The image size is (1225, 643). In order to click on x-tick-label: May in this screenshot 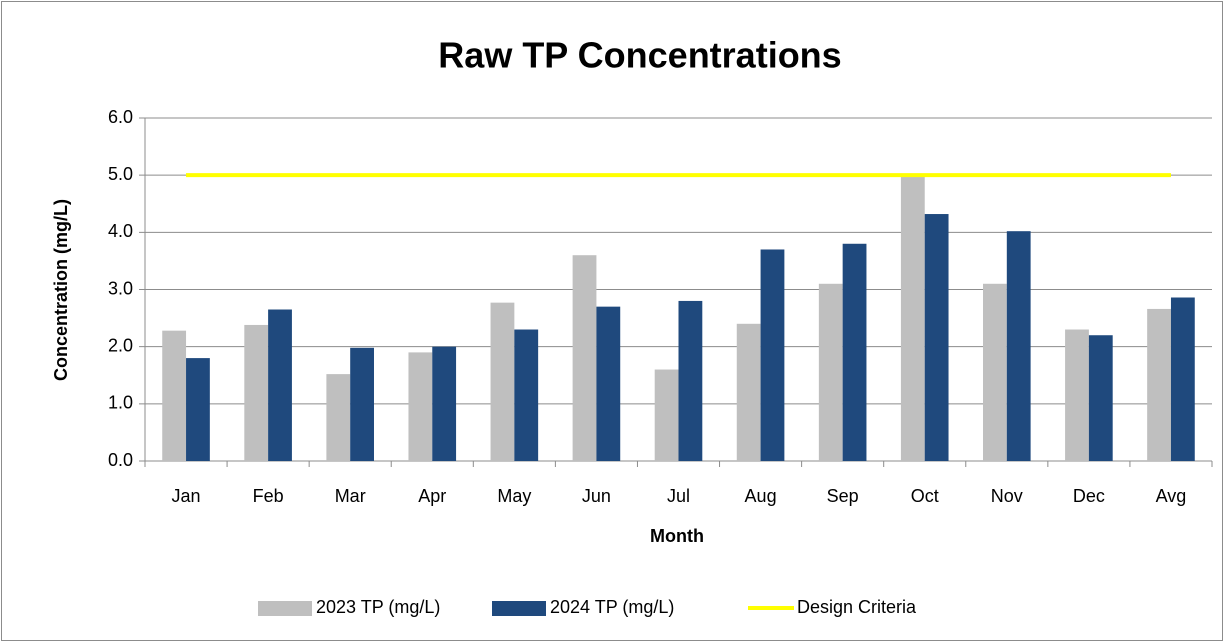, I will do `click(514, 496)`.